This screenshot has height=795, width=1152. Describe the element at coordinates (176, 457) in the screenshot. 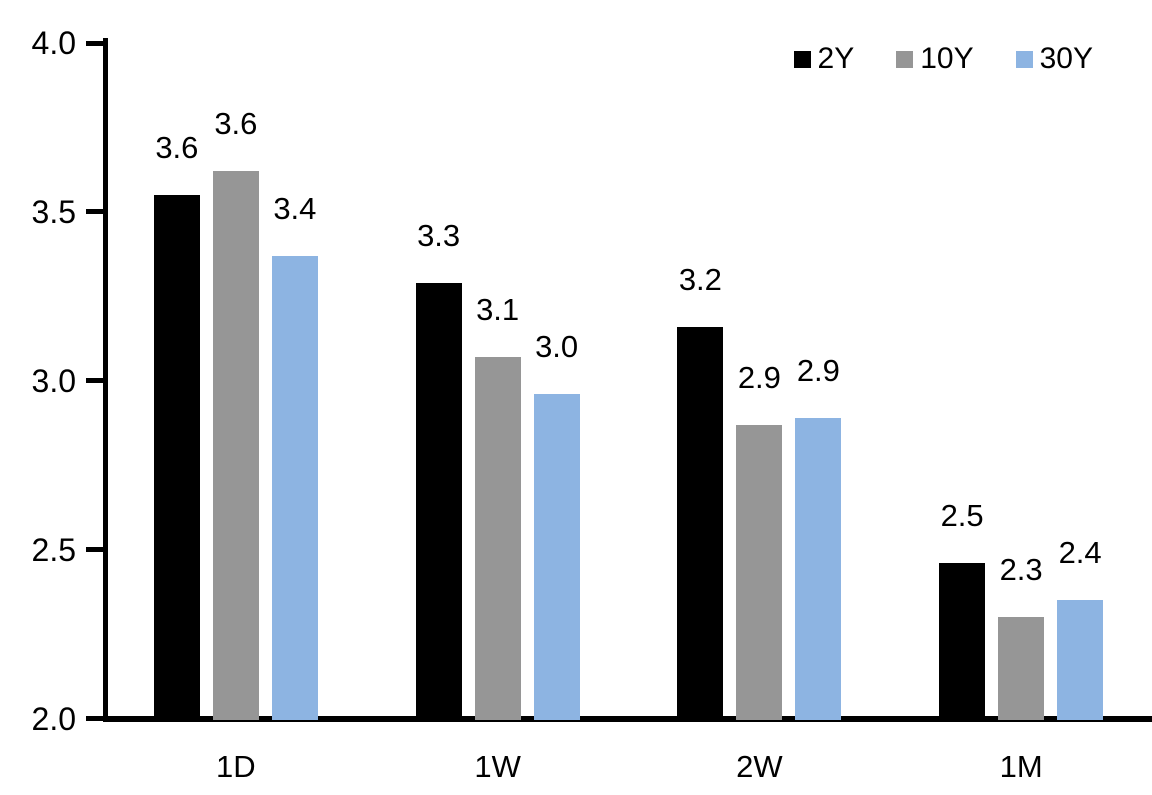

I see `bar-2y-1d` at that location.